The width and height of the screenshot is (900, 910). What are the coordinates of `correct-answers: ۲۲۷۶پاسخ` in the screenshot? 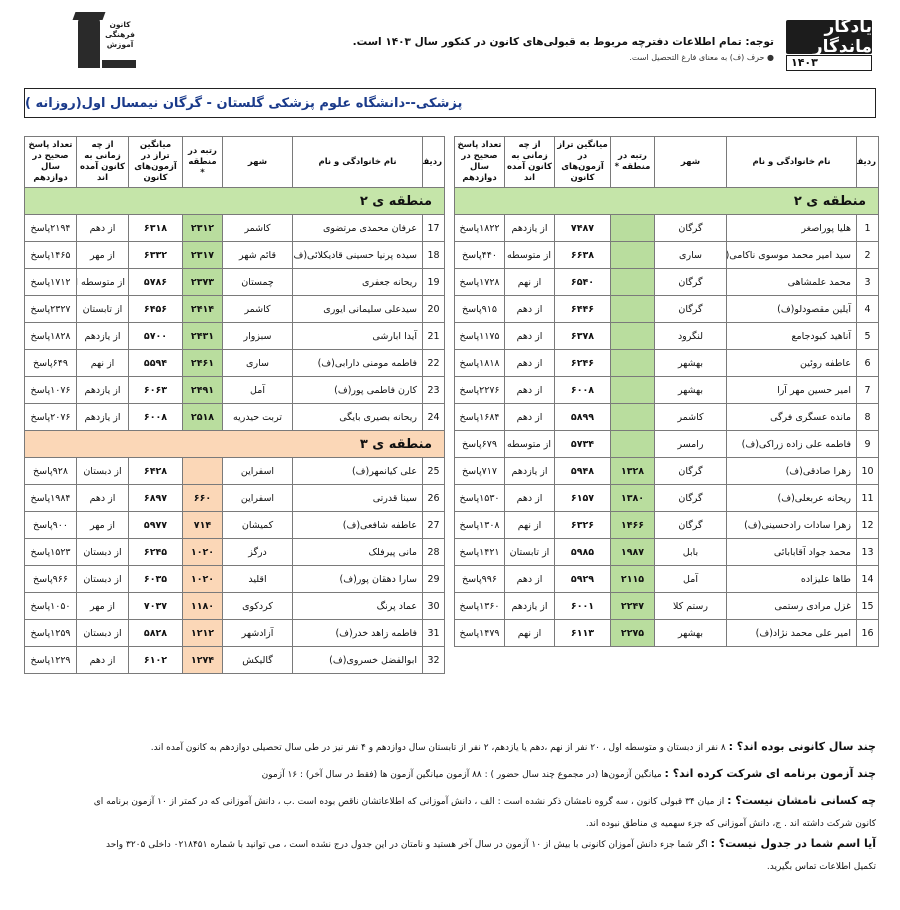 It's located at (479, 390).